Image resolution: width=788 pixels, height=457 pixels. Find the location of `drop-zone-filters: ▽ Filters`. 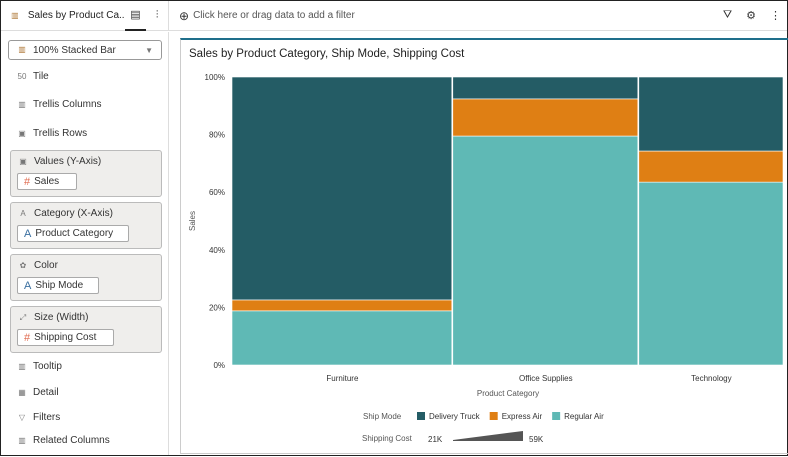

drop-zone-filters: ▽ Filters is located at coordinates (38, 417).